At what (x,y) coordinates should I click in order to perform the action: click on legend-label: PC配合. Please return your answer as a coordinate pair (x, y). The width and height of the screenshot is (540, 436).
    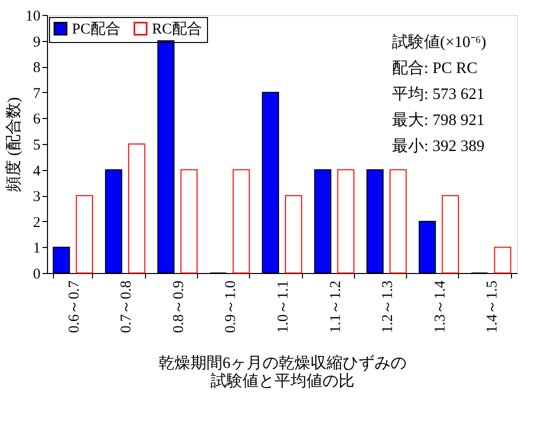
    Looking at the image, I should click on (96, 29).